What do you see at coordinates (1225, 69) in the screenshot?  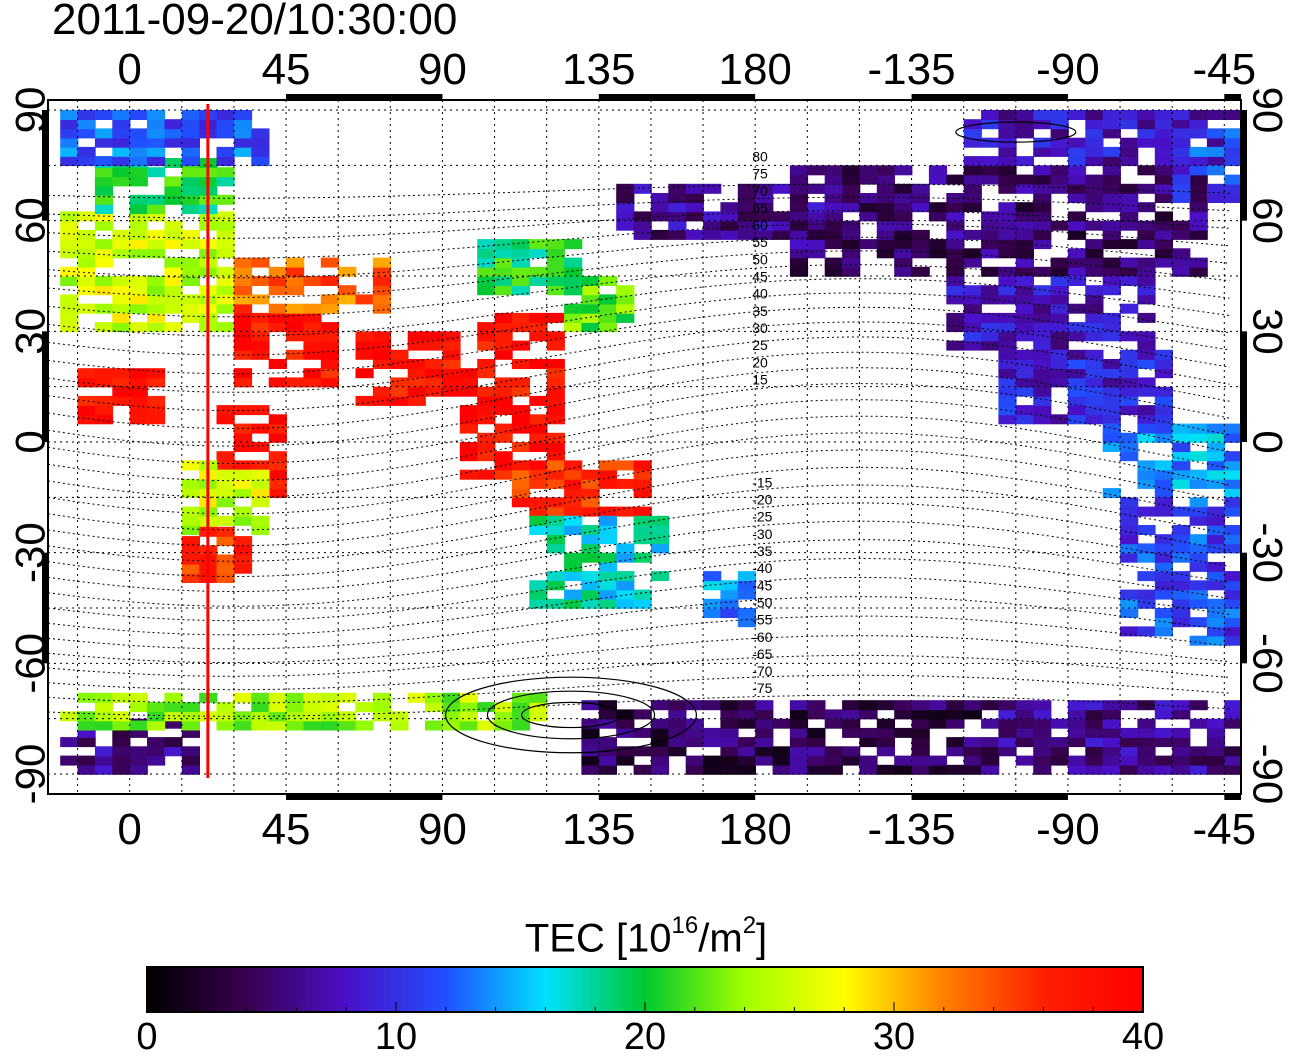 I see `top-lon-tick: -45` at bounding box center [1225, 69].